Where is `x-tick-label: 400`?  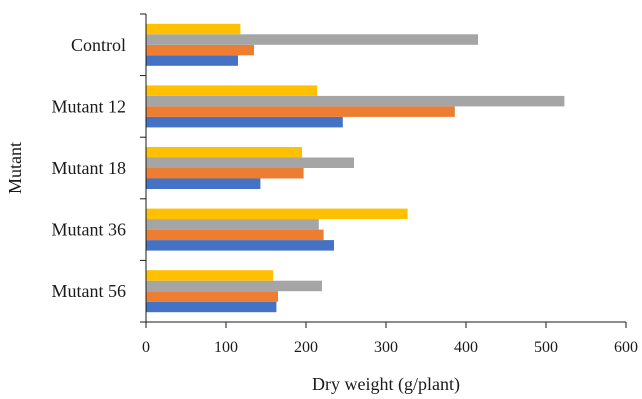
x-tick-label: 400 is located at coordinates (466, 347).